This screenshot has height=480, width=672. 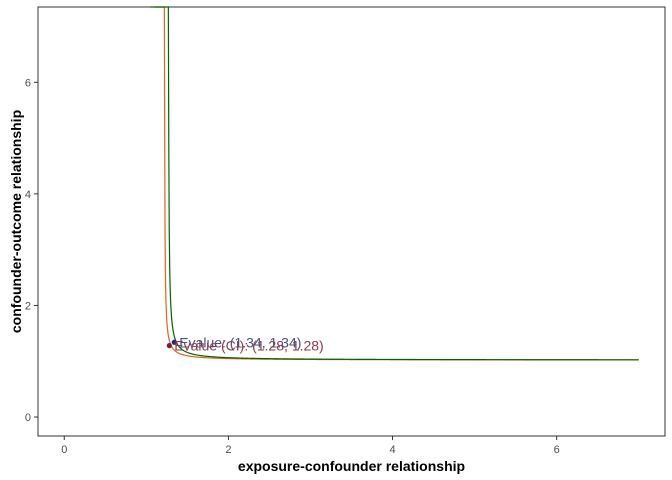 What do you see at coordinates (557, 450) in the screenshot?
I see `x-tick-label: 6` at bounding box center [557, 450].